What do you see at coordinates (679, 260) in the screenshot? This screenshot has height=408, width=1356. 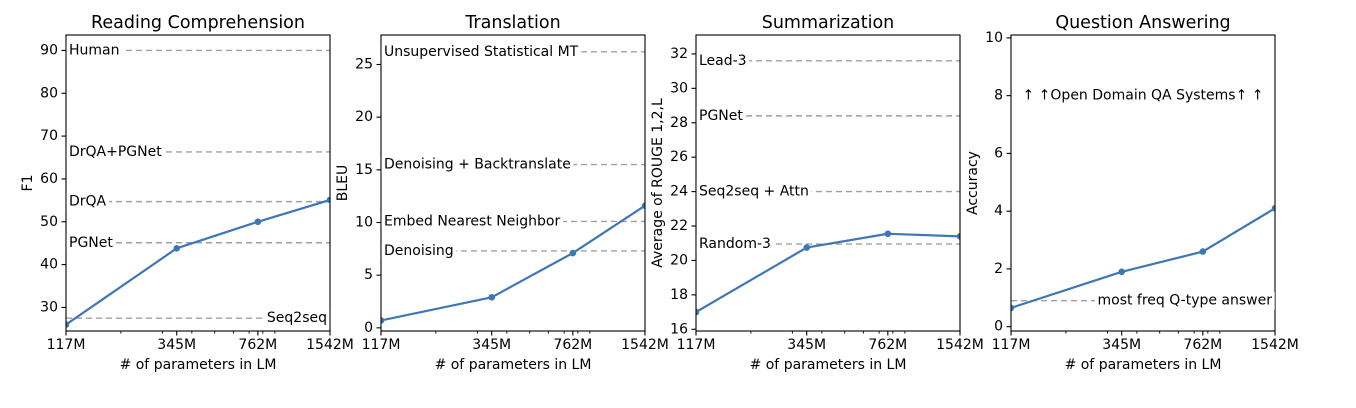 I see `y-tick-label: 20` at bounding box center [679, 260].